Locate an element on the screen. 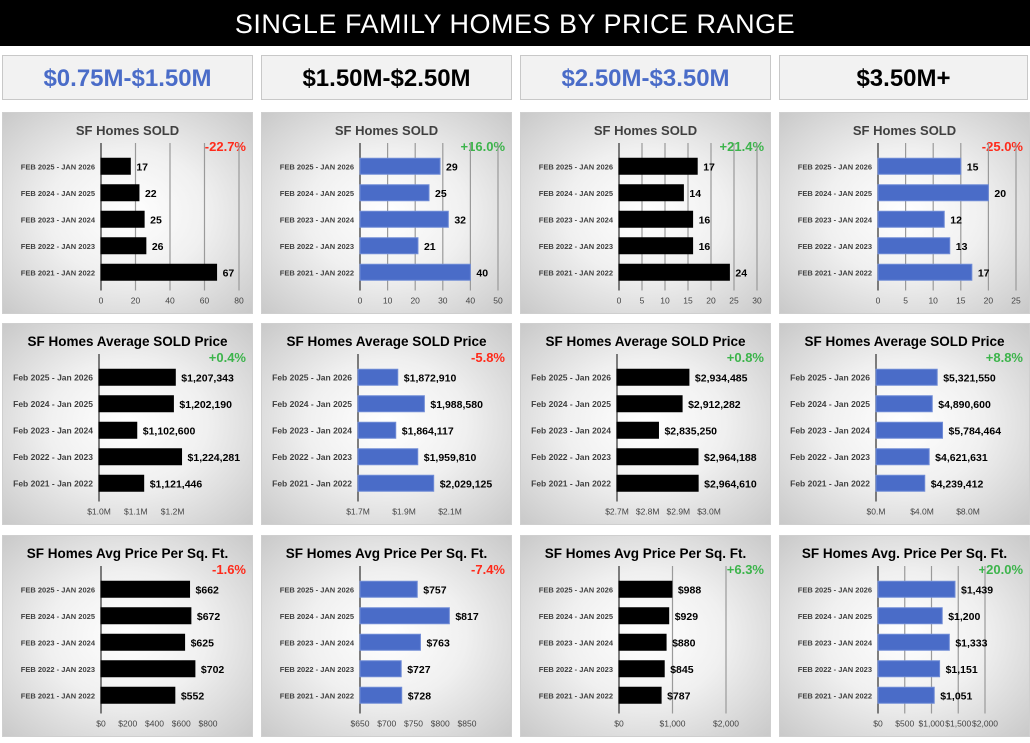  x-tick-label: $2,000 is located at coordinates (726, 724).